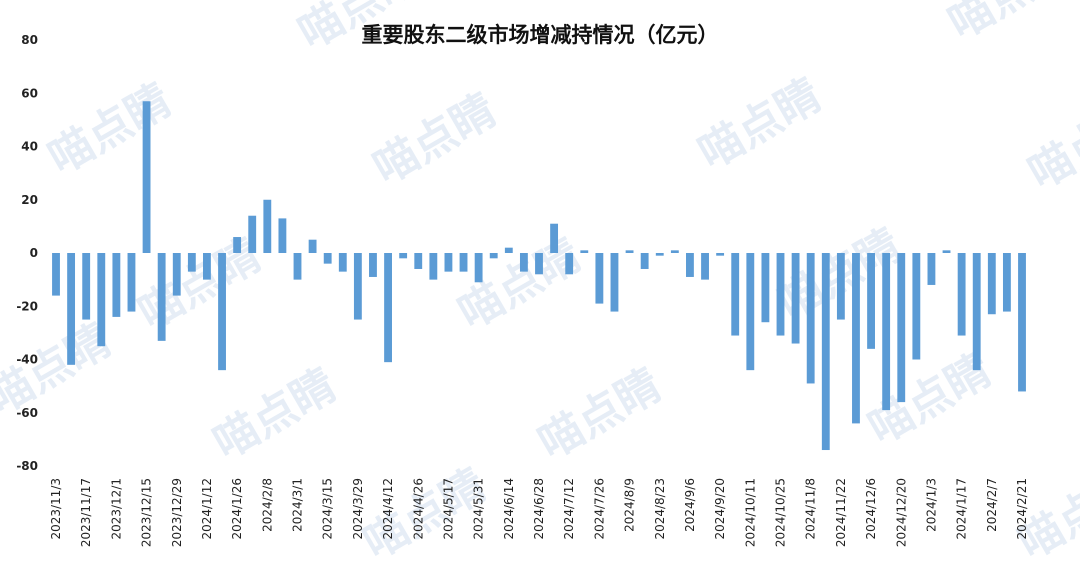  I want to click on x-tick-label: 2024/2/21, so click(1022, 509).